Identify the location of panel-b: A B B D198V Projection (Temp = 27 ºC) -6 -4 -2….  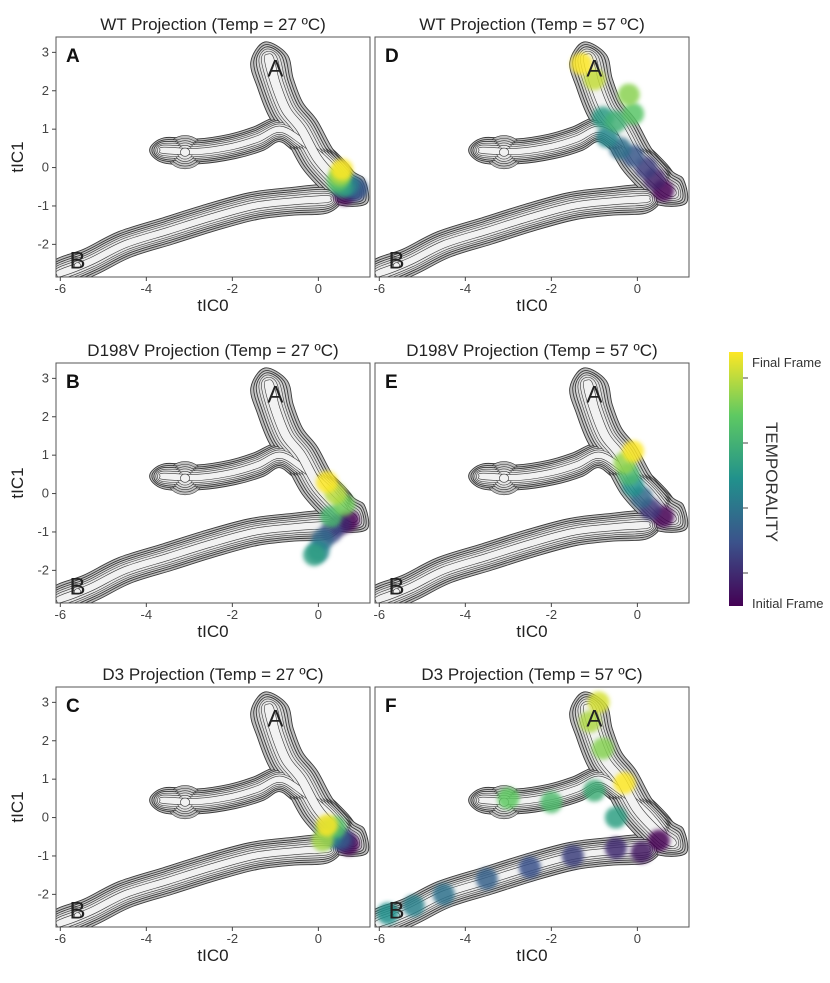
(189, 491).